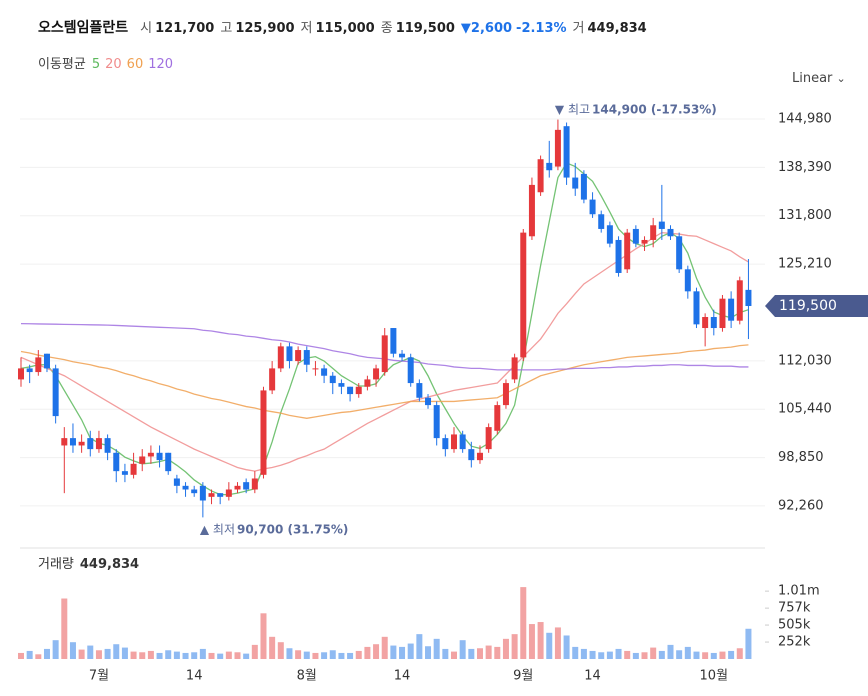 The width and height of the screenshot is (868, 696). Describe the element at coordinates (146, 28) in the screenshot. I see `quote-label: 시` at that location.